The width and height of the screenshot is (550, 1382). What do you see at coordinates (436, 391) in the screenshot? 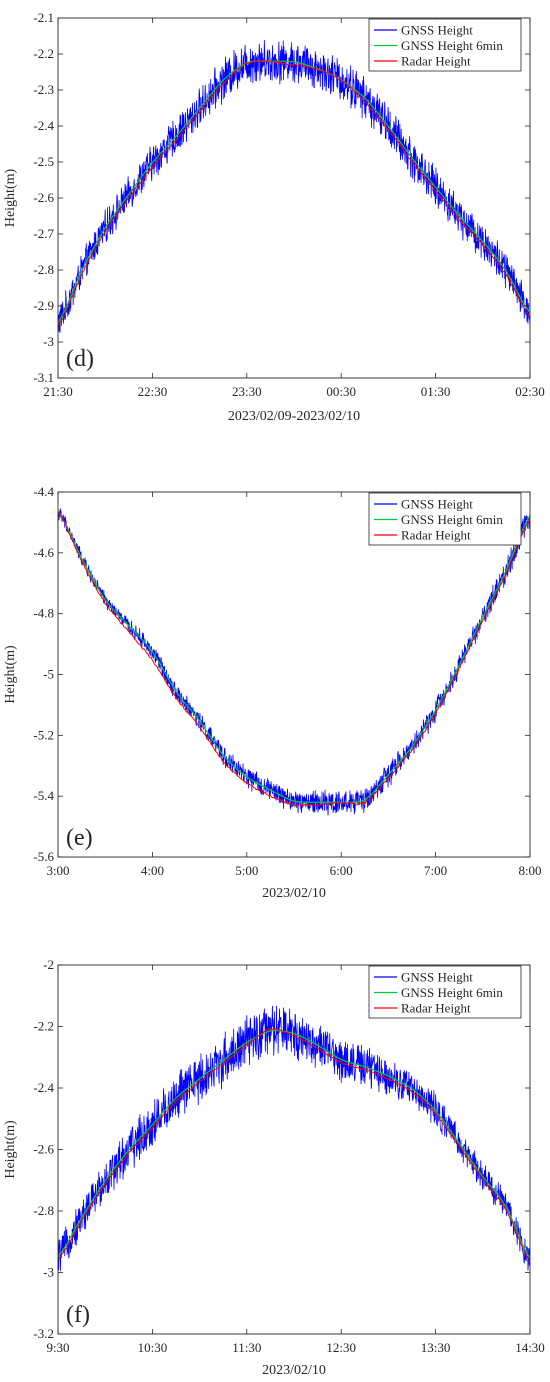
I see `x-tick-label: 01:30` at bounding box center [436, 391].